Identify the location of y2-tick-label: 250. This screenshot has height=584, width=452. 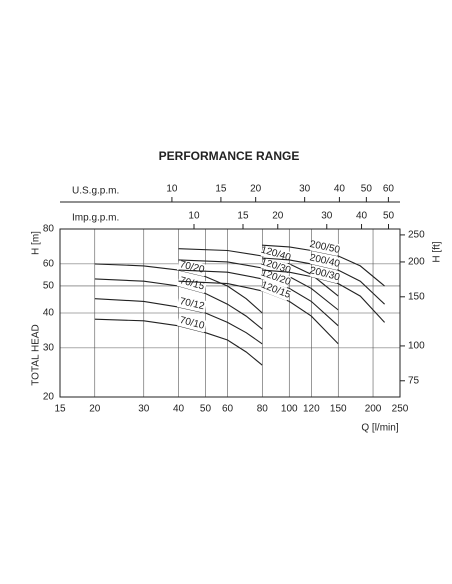
(416, 235).